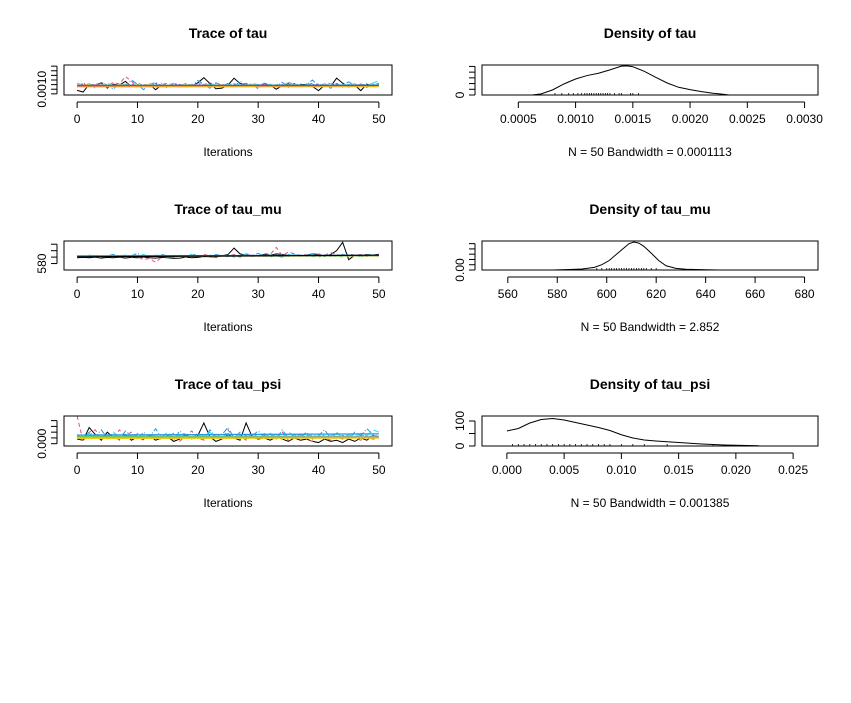 This screenshot has height=703, width=851. I want to click on y-axis: 0.00, so click(464, 262).